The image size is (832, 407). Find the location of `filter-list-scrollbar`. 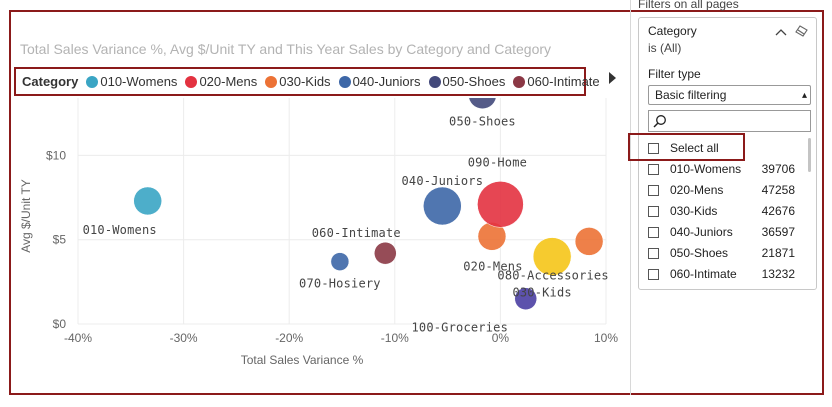

filter-list-scrollbar is located at coordinates (809, 155).